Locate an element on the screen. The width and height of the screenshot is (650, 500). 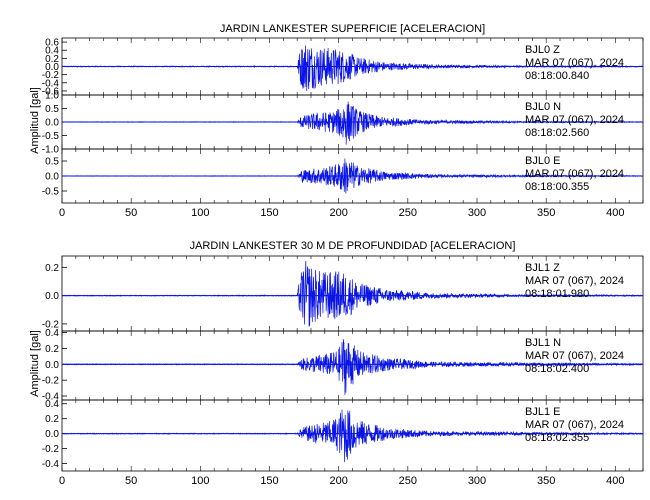
time-label: 08:18:02.400 is located at coordinates (557, 369).